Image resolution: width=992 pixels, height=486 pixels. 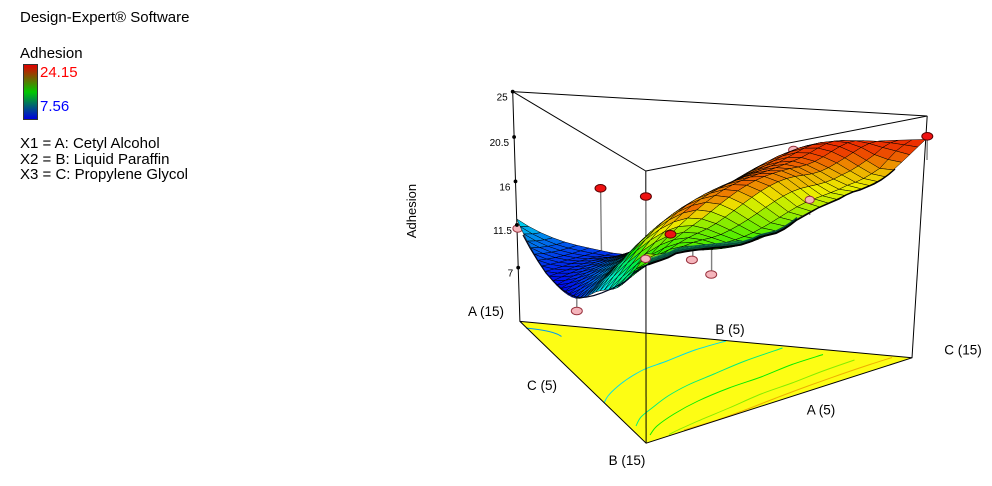 I want to click on svg-text: 11.5, so click(x=502, y=231).